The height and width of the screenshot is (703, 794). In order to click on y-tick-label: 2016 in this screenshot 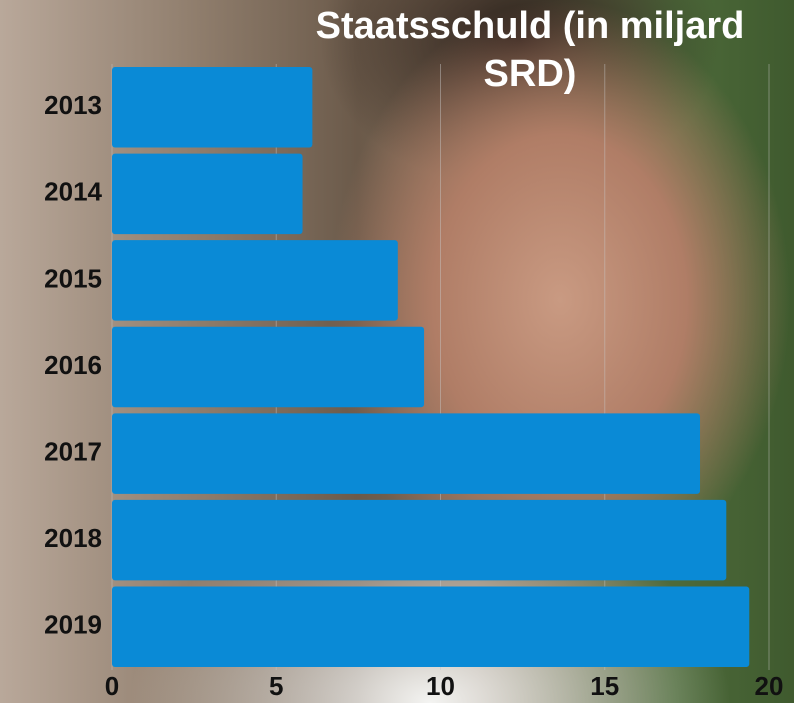, I will do `click(73, 365)`.